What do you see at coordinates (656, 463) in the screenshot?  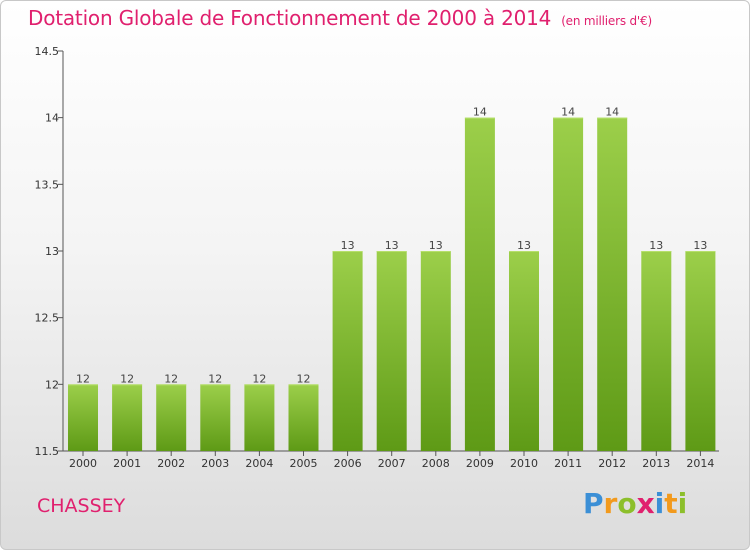 I see `x-tick-label: 2013` at bounding box center [656, 463].